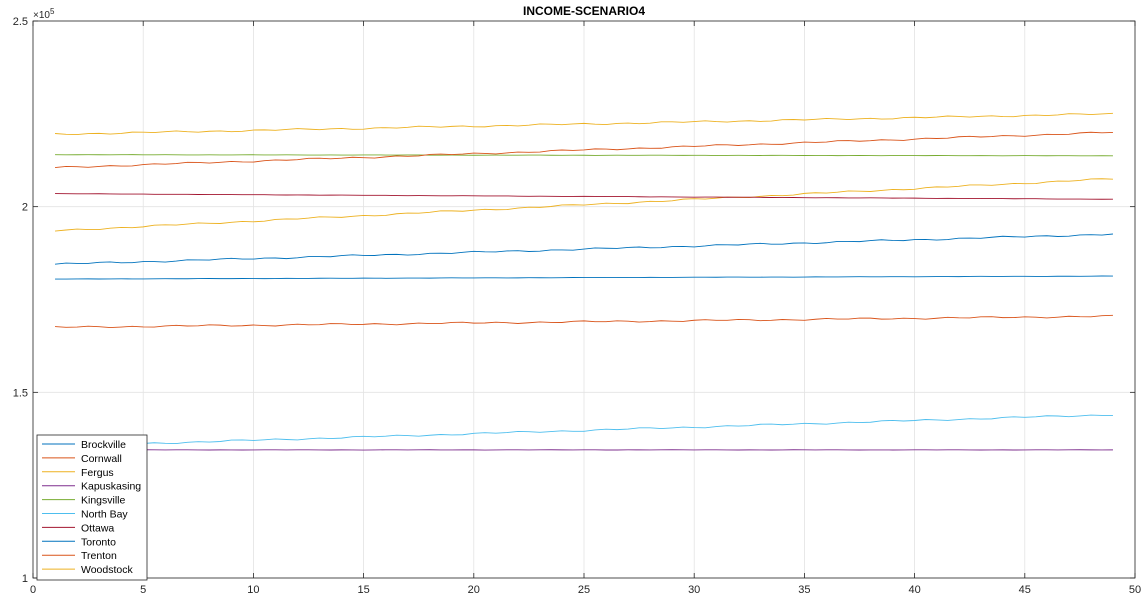  I want to click on series-line-toronto, so click(584, 277).